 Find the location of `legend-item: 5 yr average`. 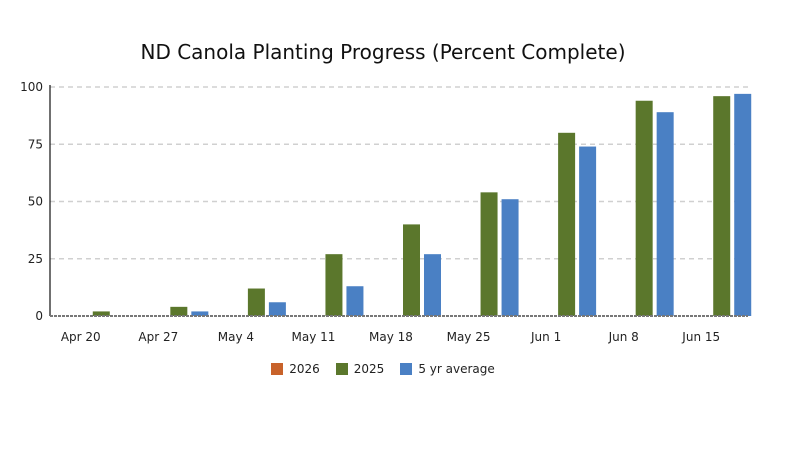

legend-item: 5 yr average is located at coordinates (447, 369).